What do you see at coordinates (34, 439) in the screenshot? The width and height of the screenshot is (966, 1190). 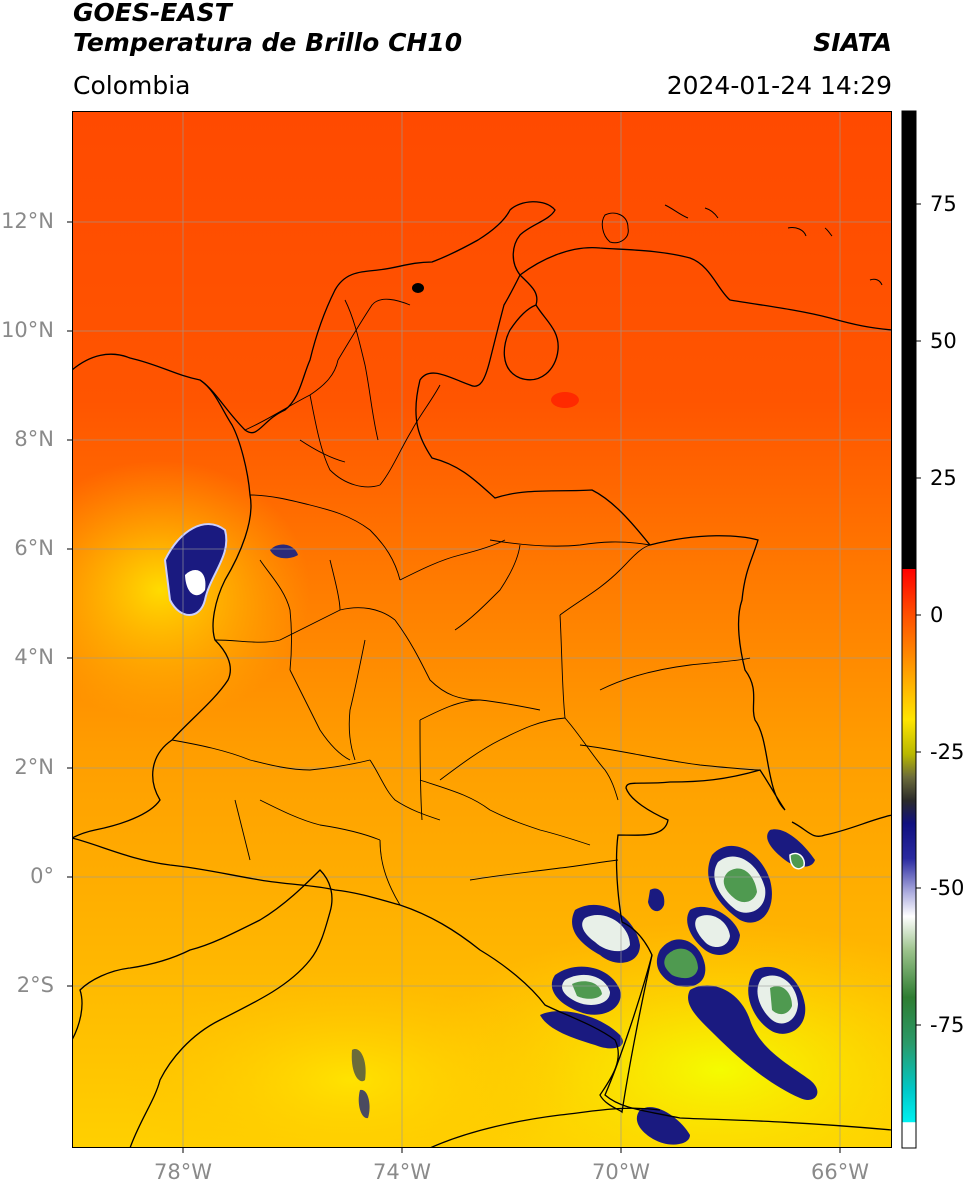 I see `lat-label-8N: 8°N` at bounding box center [34, 439].